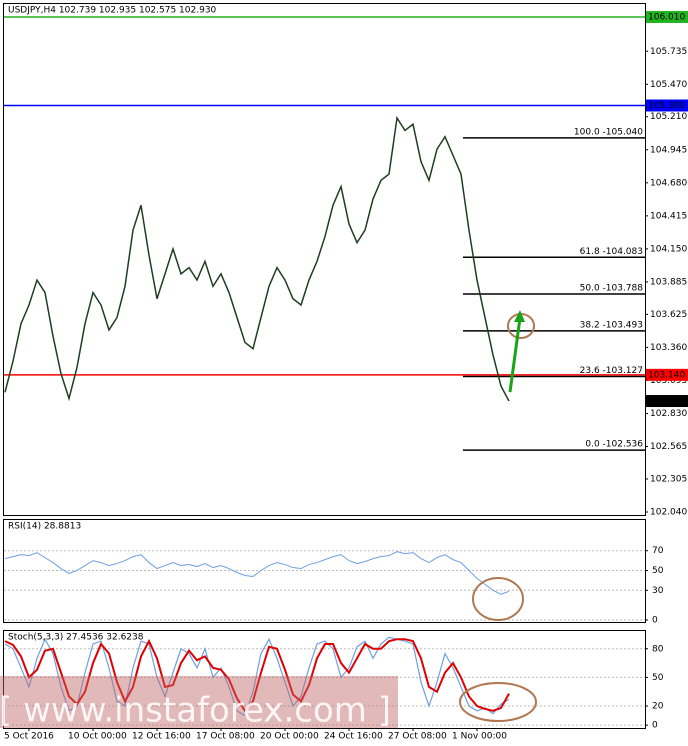  Describe the element at coordinates (44, 527) in the screenshot. I see `rsi-title: RSI(14) 28.8813` at that location.